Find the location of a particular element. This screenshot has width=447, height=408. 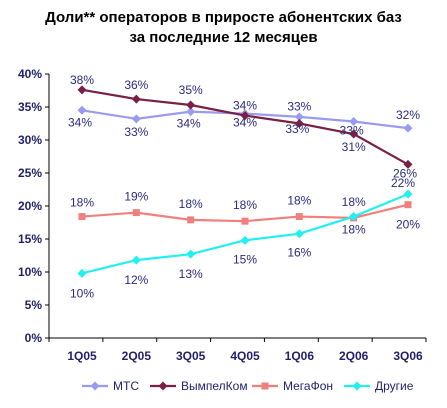

y-tick-label: 25% is located at coordinates (30, 173).